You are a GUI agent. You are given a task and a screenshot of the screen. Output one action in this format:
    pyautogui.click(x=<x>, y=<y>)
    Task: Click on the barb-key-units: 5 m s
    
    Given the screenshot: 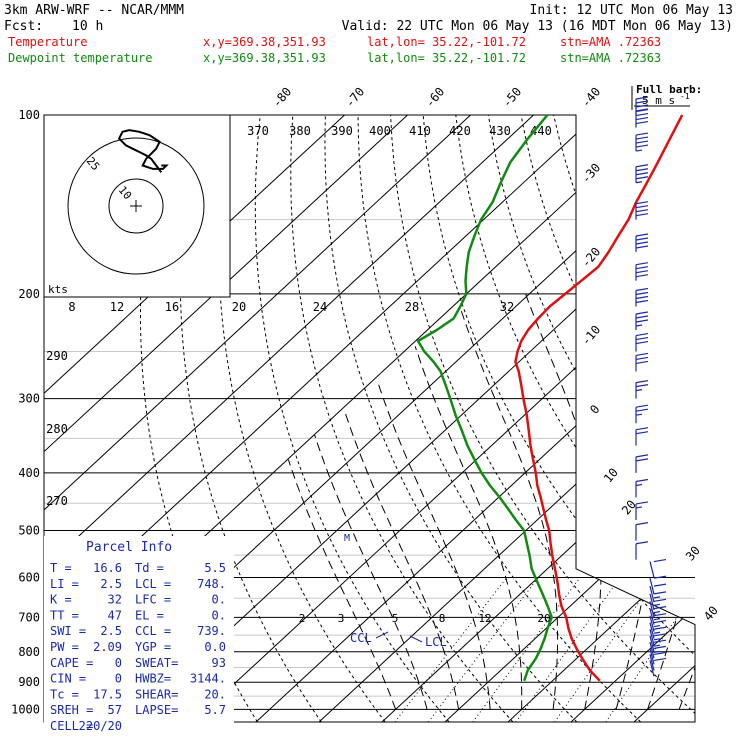 What is the action you would take?
    pyautogui.click(x=658, y=100)
    